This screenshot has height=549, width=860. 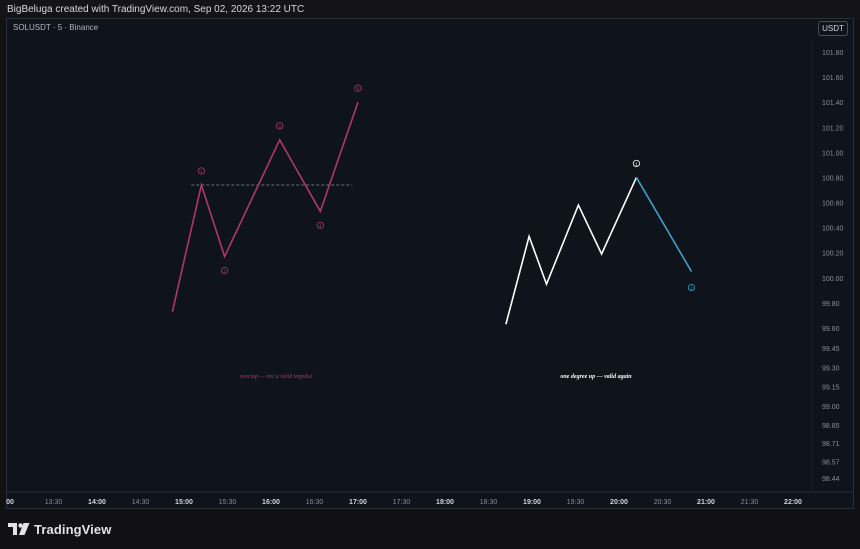 What do you see at coordinates (576, 502) in the screenshot?
I see `x-tick-label: 19:30` at bounding box center [576, 502].